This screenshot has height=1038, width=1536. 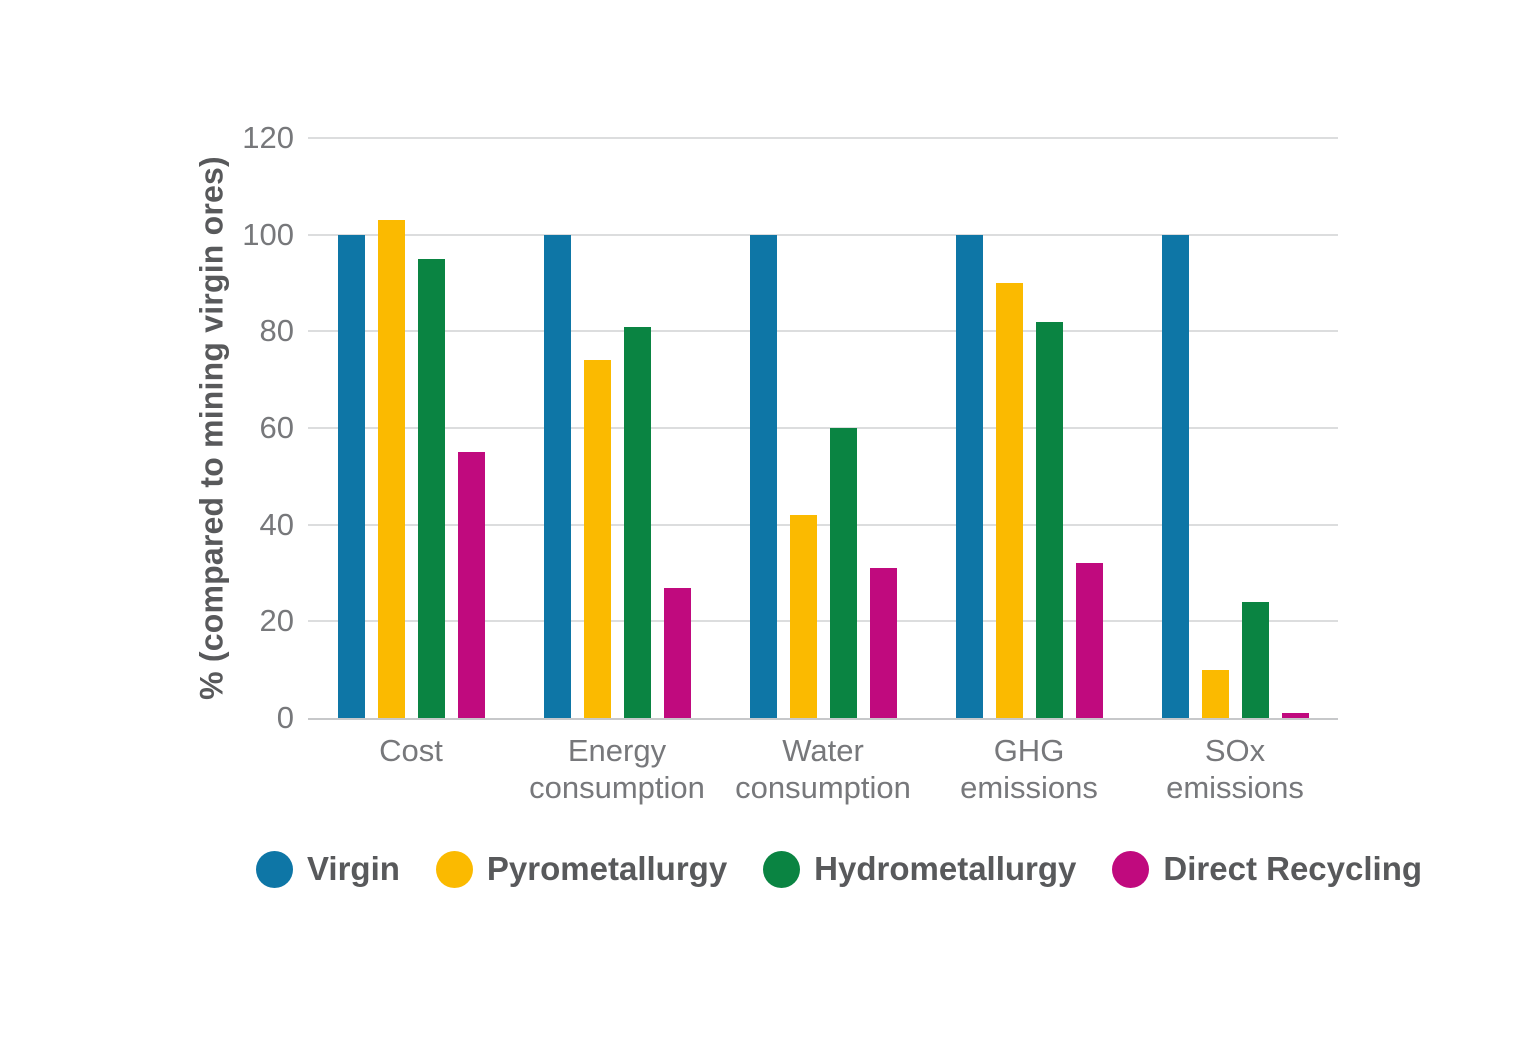 What do you see at coordinates (276, 427) in the screenshot?
I see `y-tick-label: 60` at bounding box center [276, 427].